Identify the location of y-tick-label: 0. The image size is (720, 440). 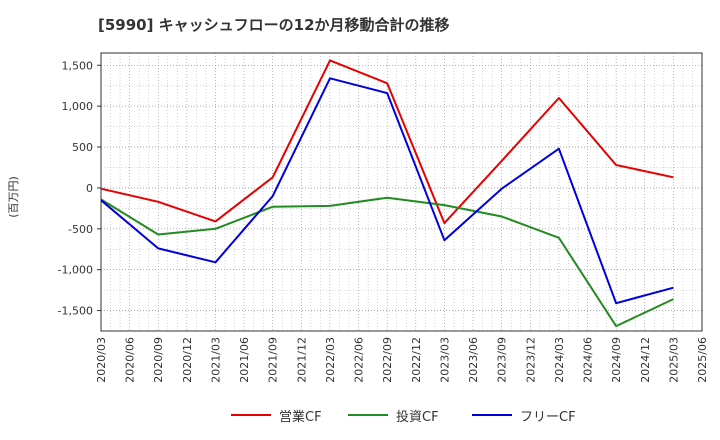
(89, 188).